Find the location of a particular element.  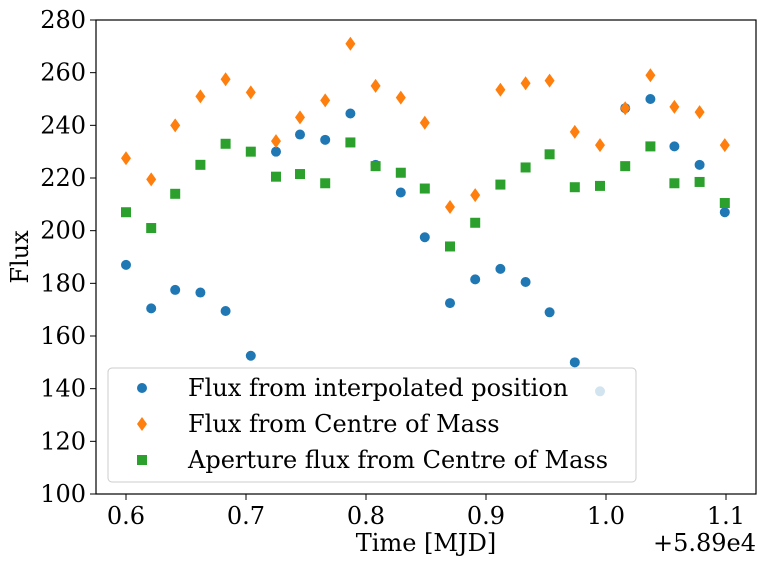

x-tick-label: 0.6 is located at coordinates (126, 516).